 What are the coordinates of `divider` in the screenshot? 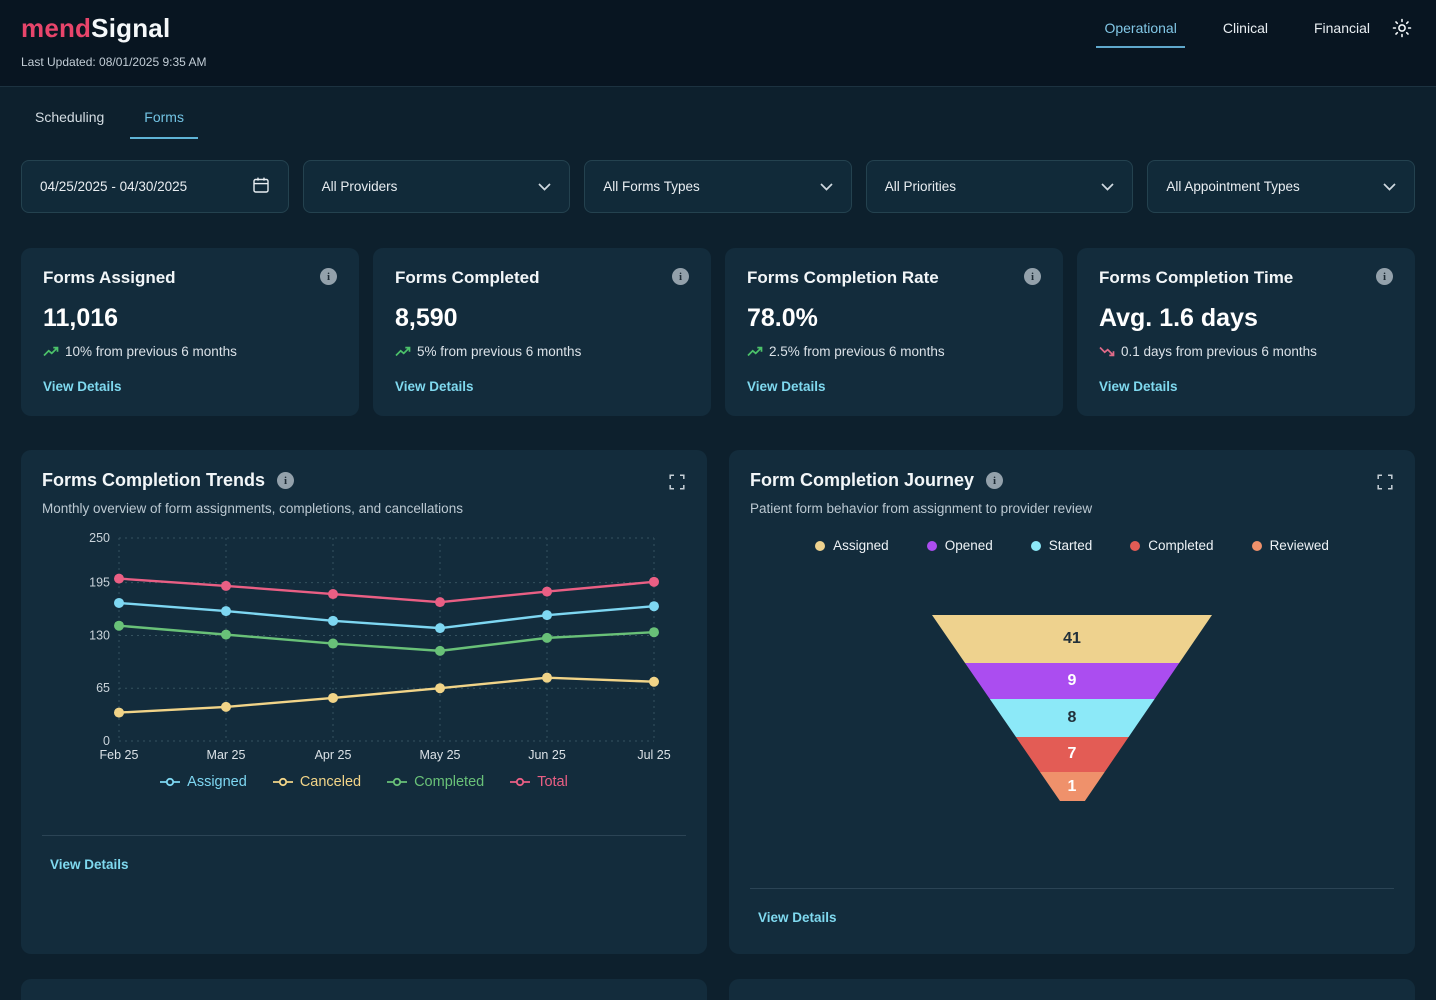 It's located at (364, 835).